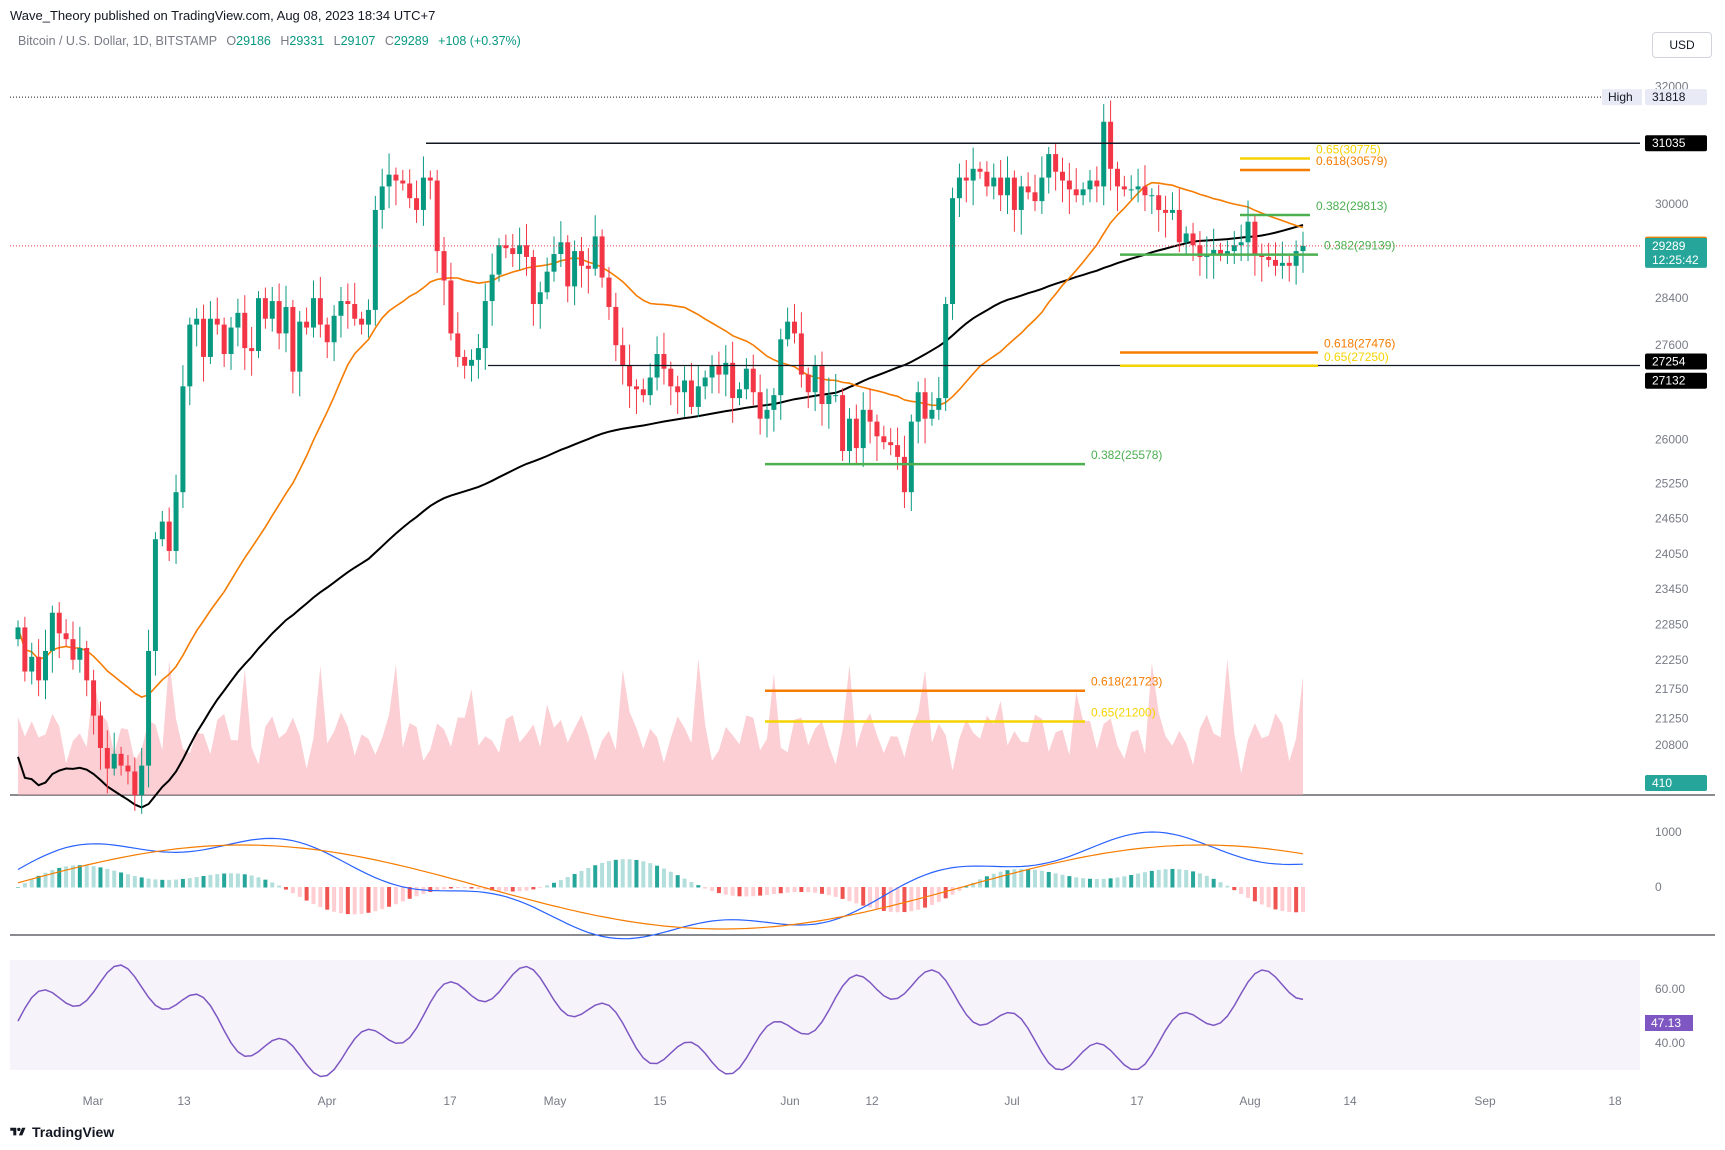 This screenshot has height=1150, width=1725. What do you see at coordinates (1676, 783) in the screenshot?
I see `price-badge-bg` at bounding box center [1676, 783].